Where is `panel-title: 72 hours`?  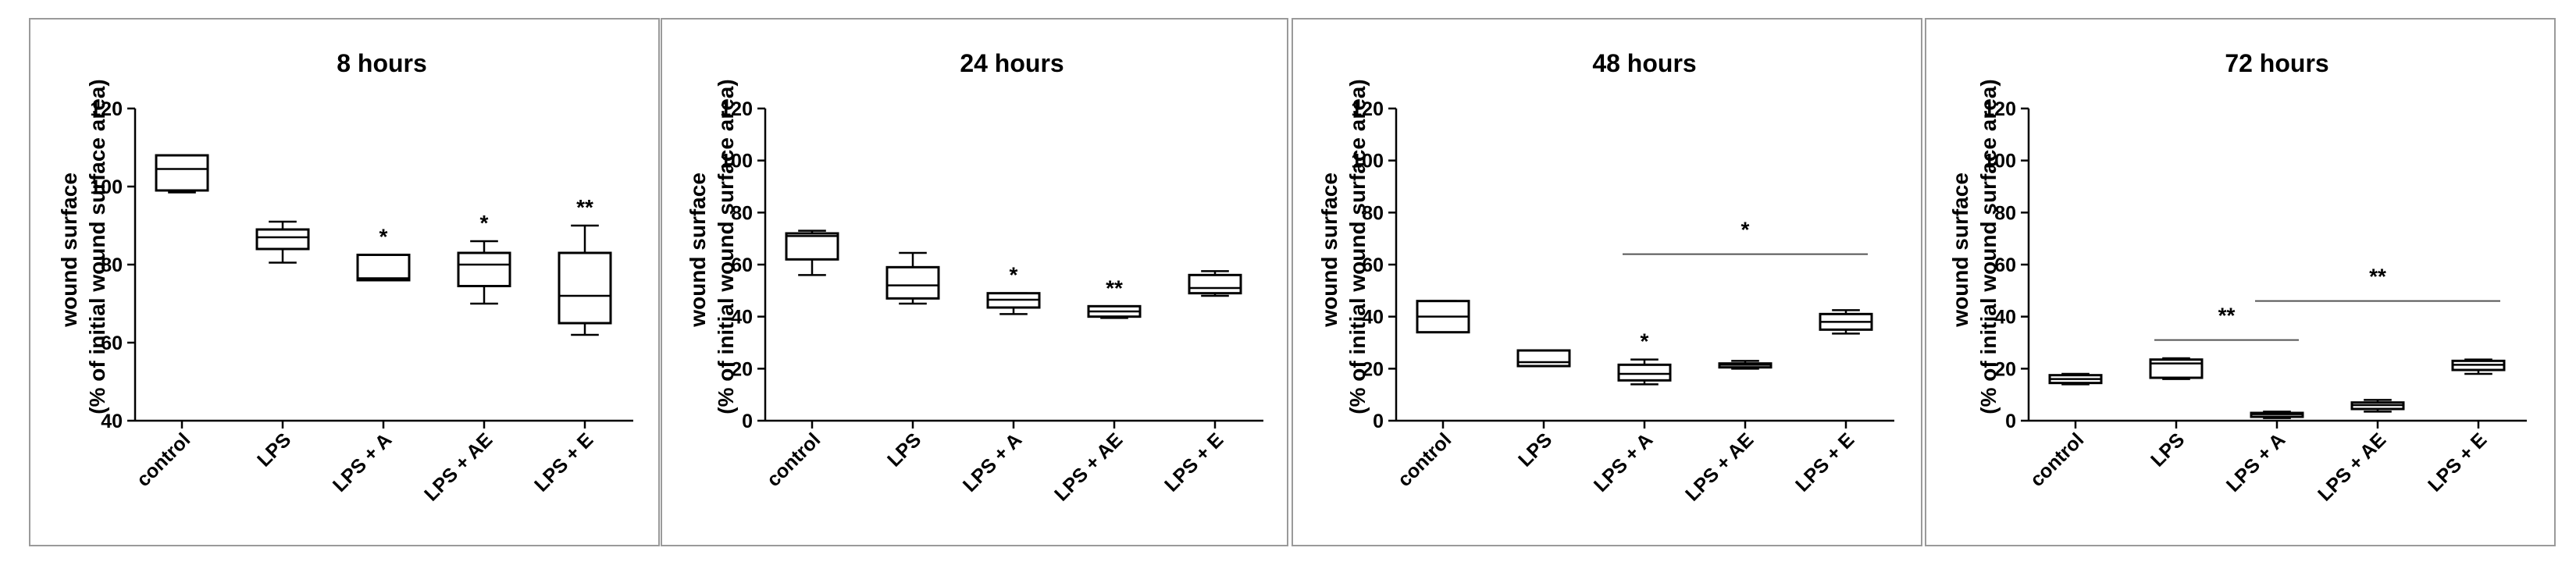
panel-title: 72 hours is located at coordinates (2276, 63).